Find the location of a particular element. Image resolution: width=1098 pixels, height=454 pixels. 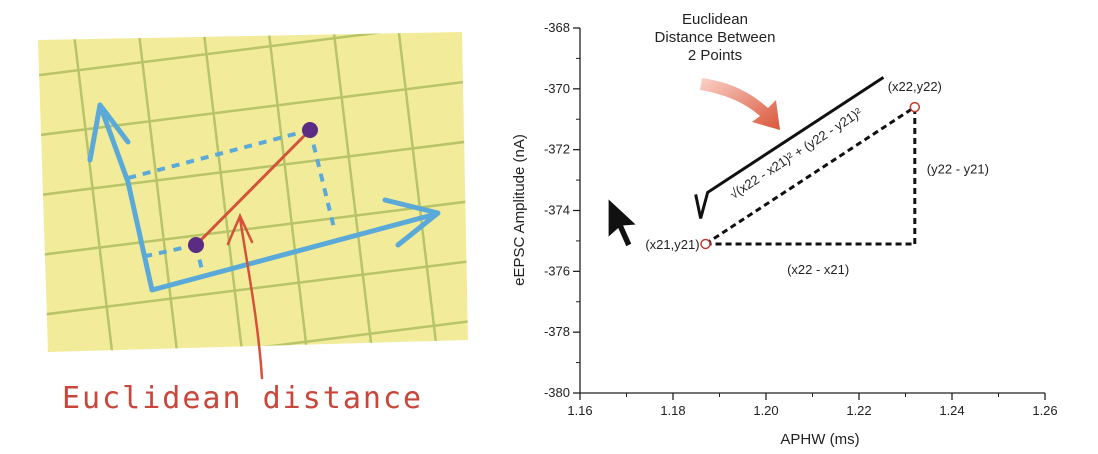

y-tick-label: -370 is located at coordinates (557, 88).